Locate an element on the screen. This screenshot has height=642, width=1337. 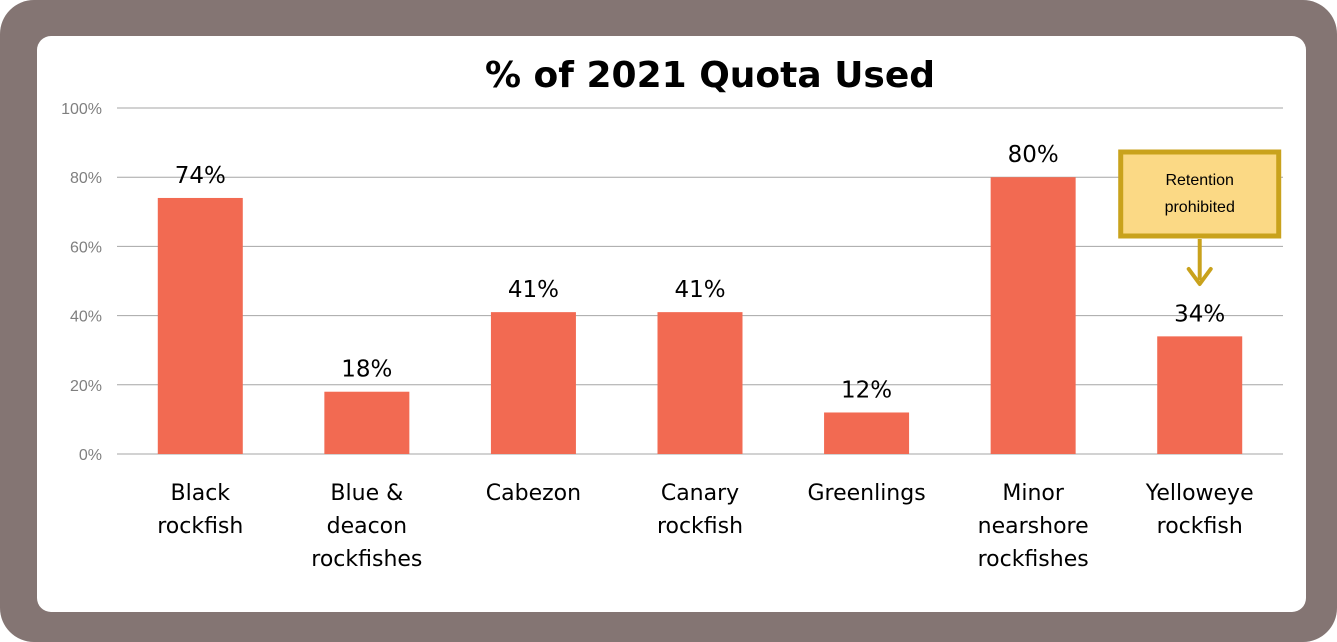
category-label-line: Black is located at coordinates (201, 493).